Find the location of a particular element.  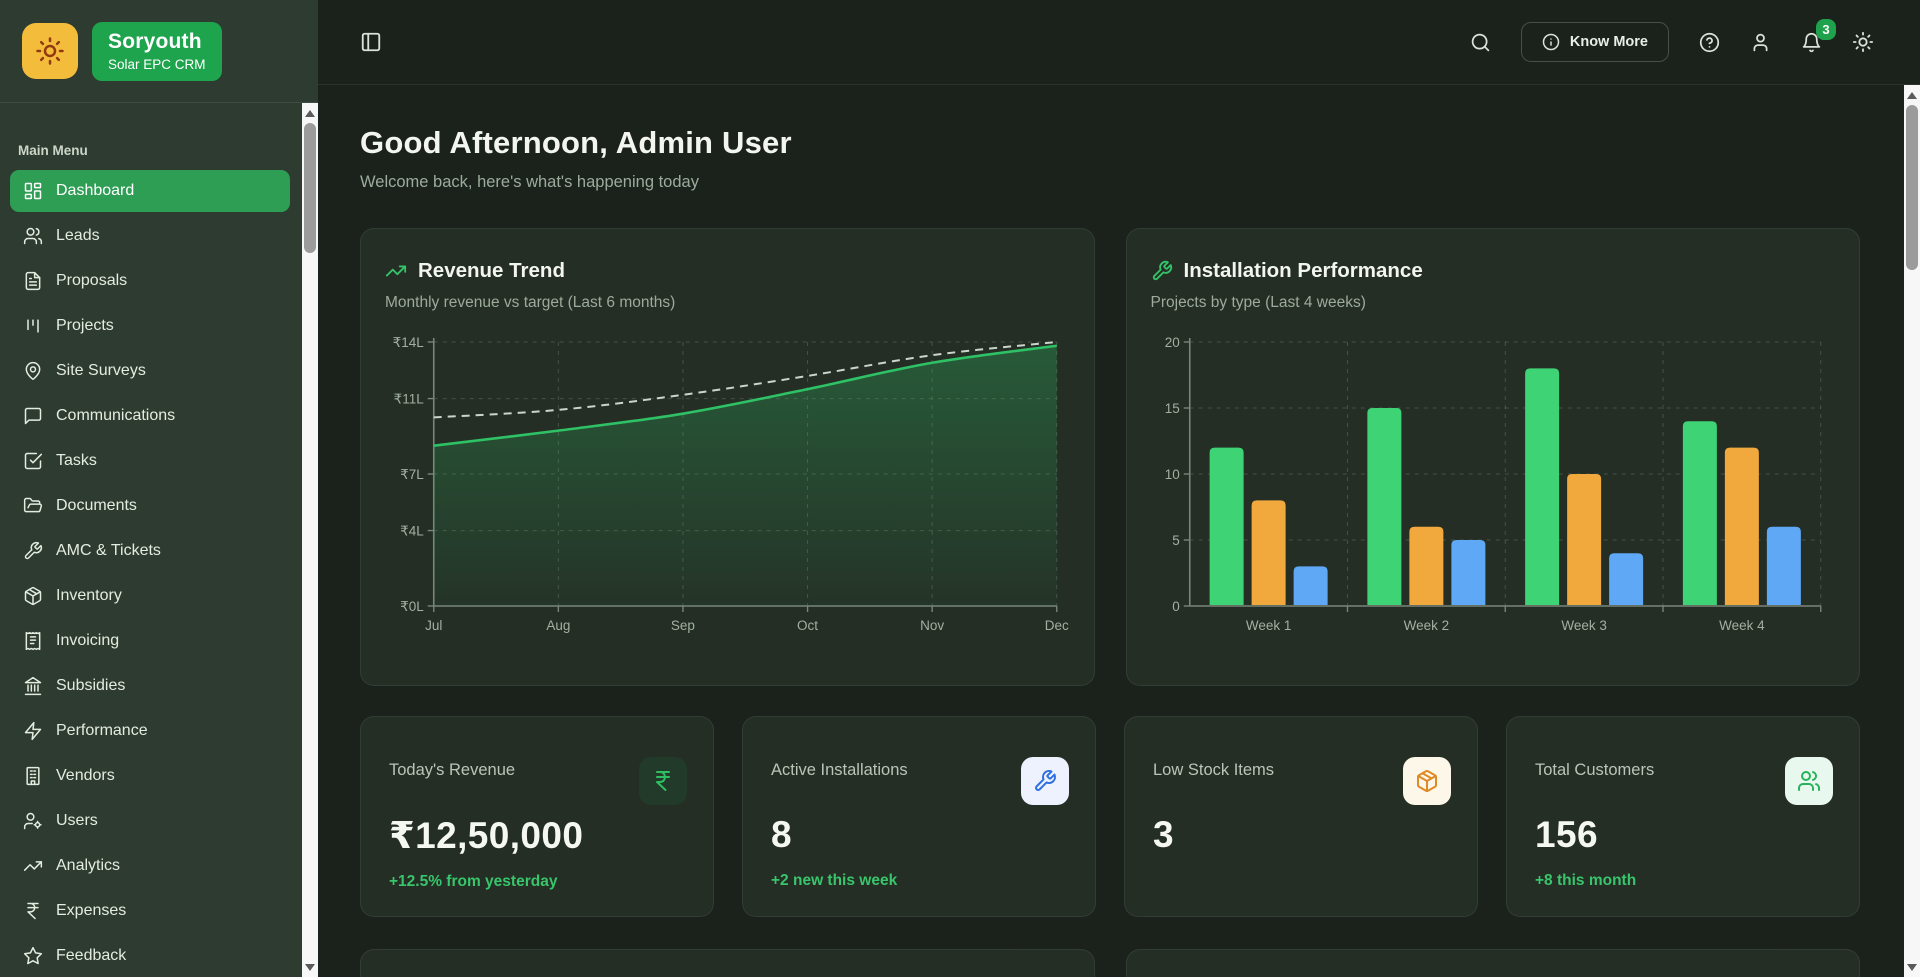

chart-title: Installation Performance is located at coordinates (1303, 270).